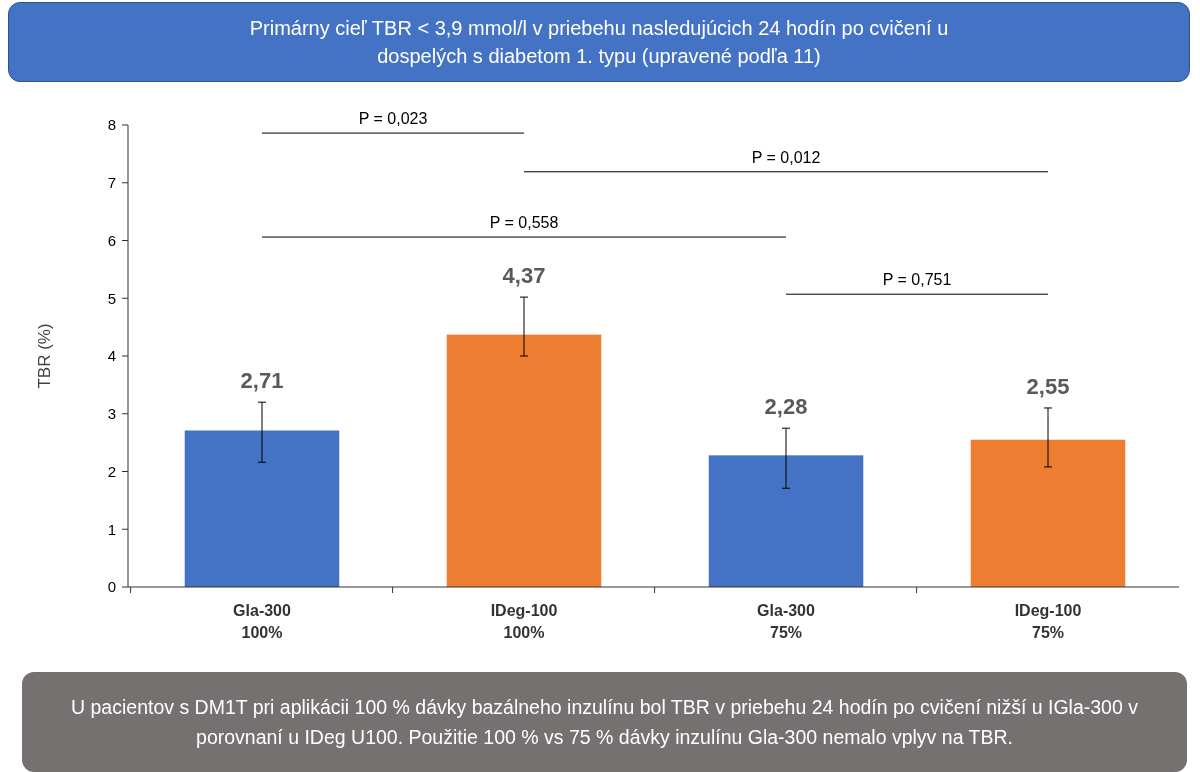  I want to click on y-tick-label: 1, so click(111, 529).